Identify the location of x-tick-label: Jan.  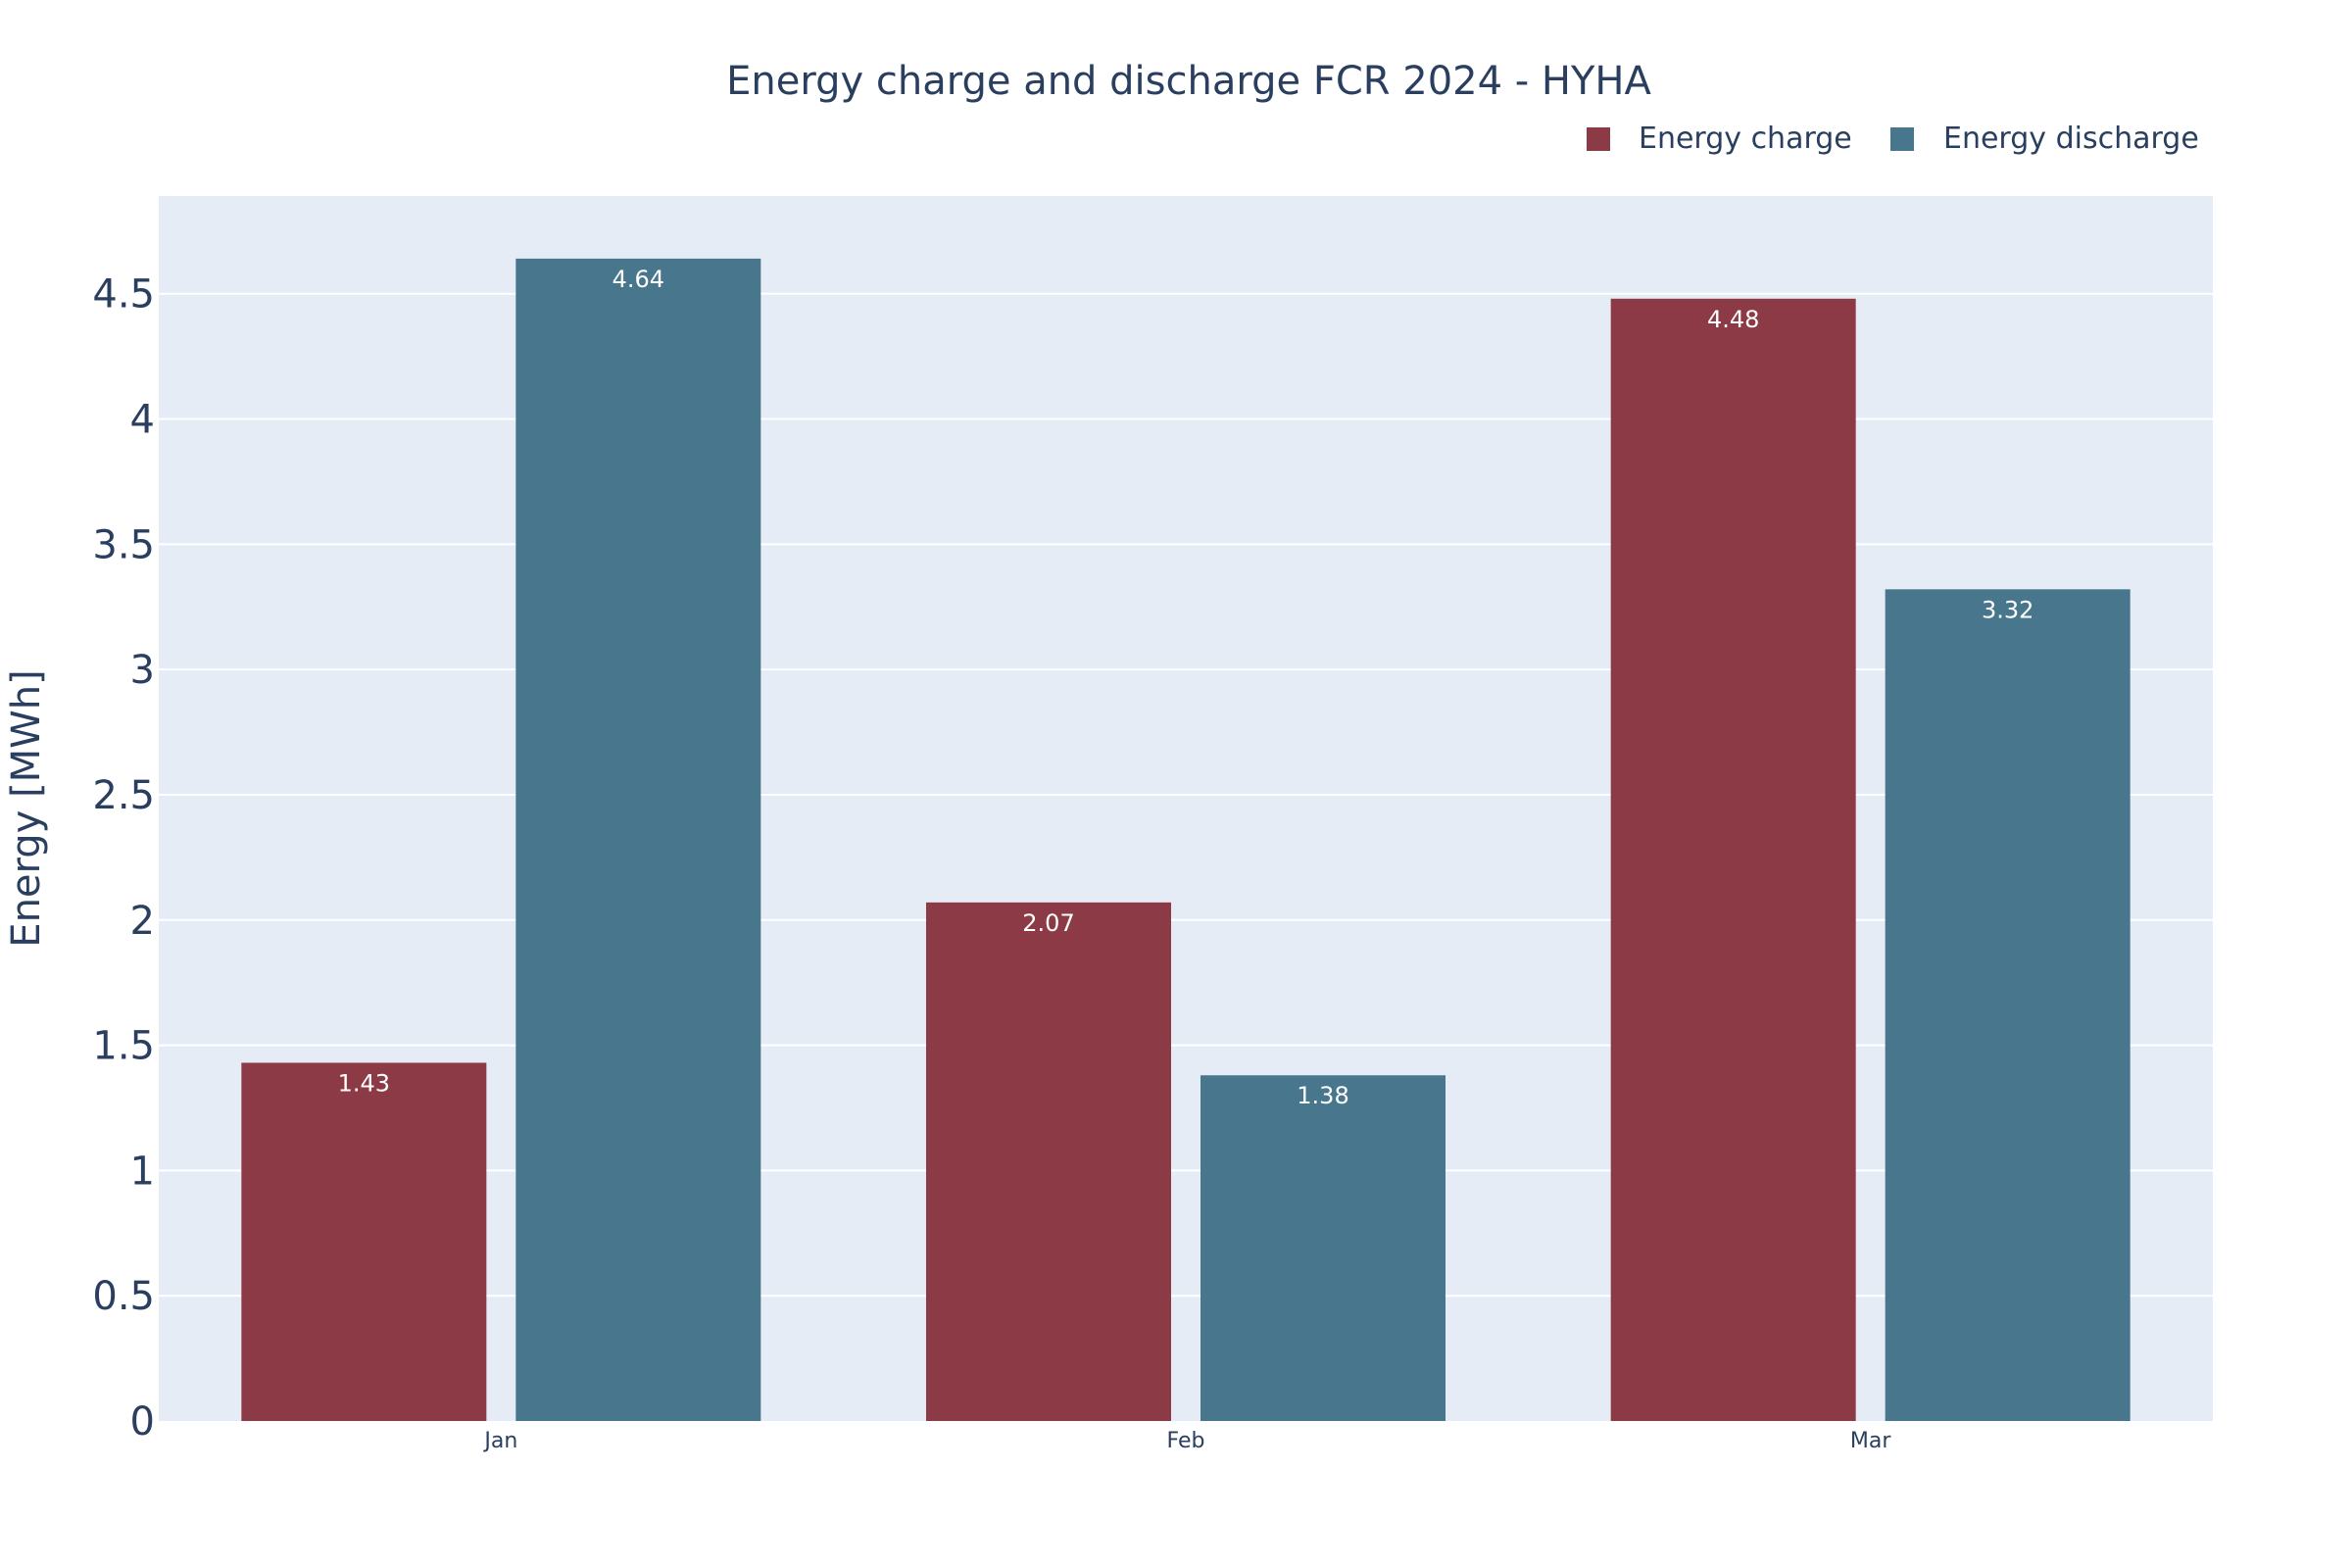
(499, 1441).